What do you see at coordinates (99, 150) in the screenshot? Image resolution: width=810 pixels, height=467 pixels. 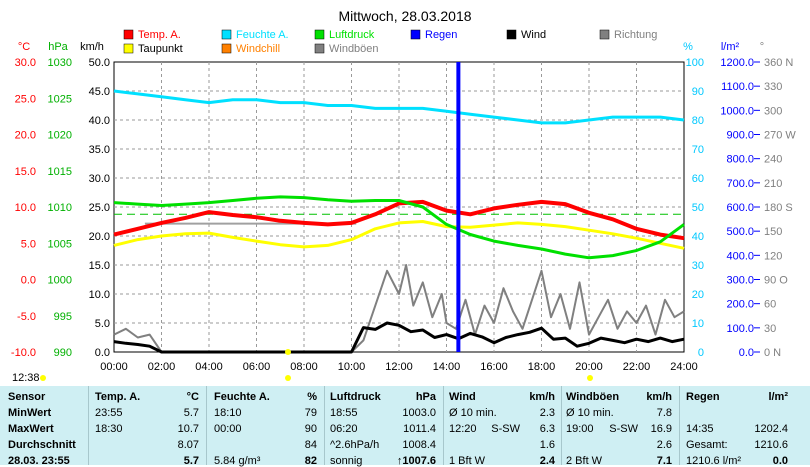 I see `tick-wind: 35.0` at bounding box center [99, 150].